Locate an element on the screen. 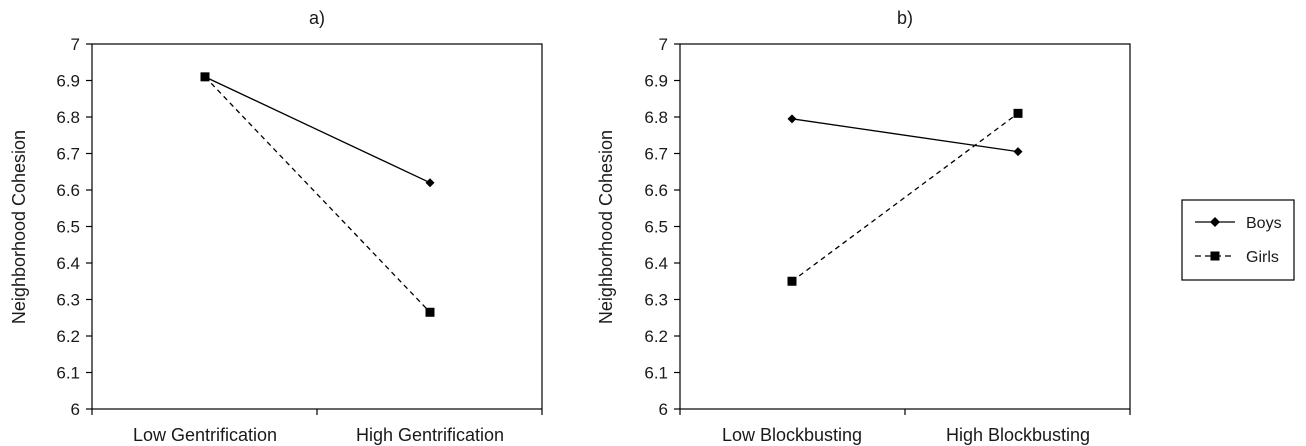  panel-a-boys-line is located at coordinates (317, 130).